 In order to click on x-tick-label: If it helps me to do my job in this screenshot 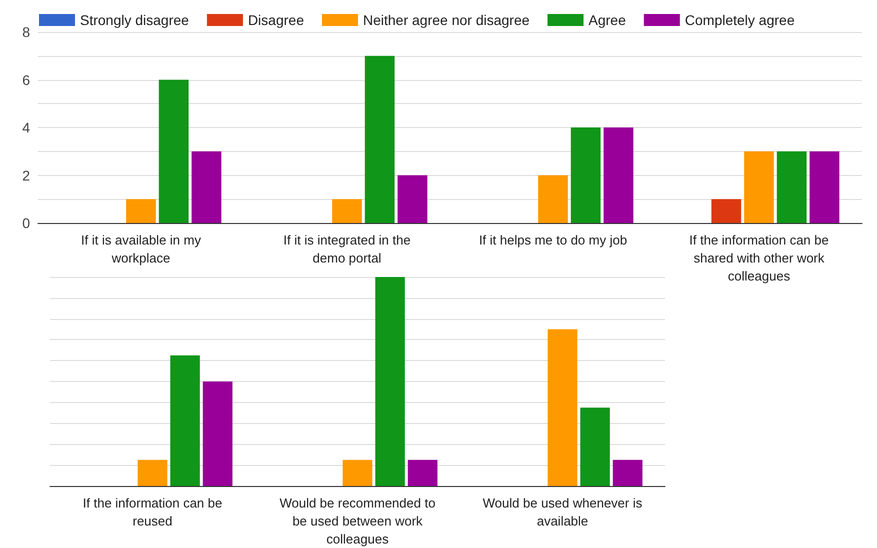, I will do `click(553, 240)`.